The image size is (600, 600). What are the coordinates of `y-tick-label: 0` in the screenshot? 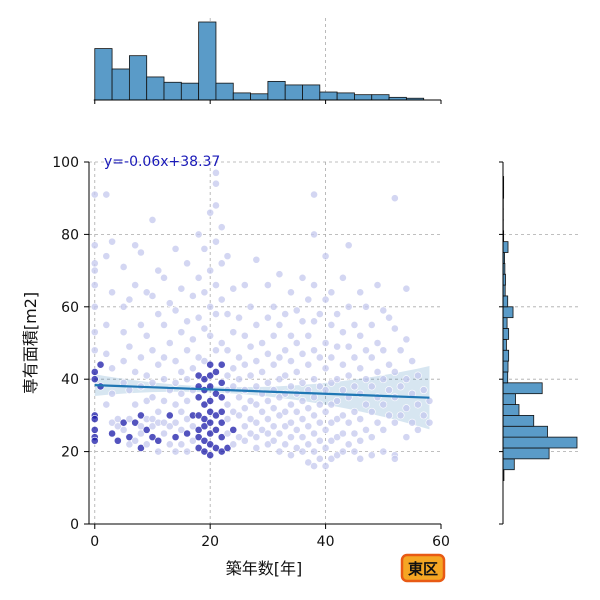 It's located at (74, 525).